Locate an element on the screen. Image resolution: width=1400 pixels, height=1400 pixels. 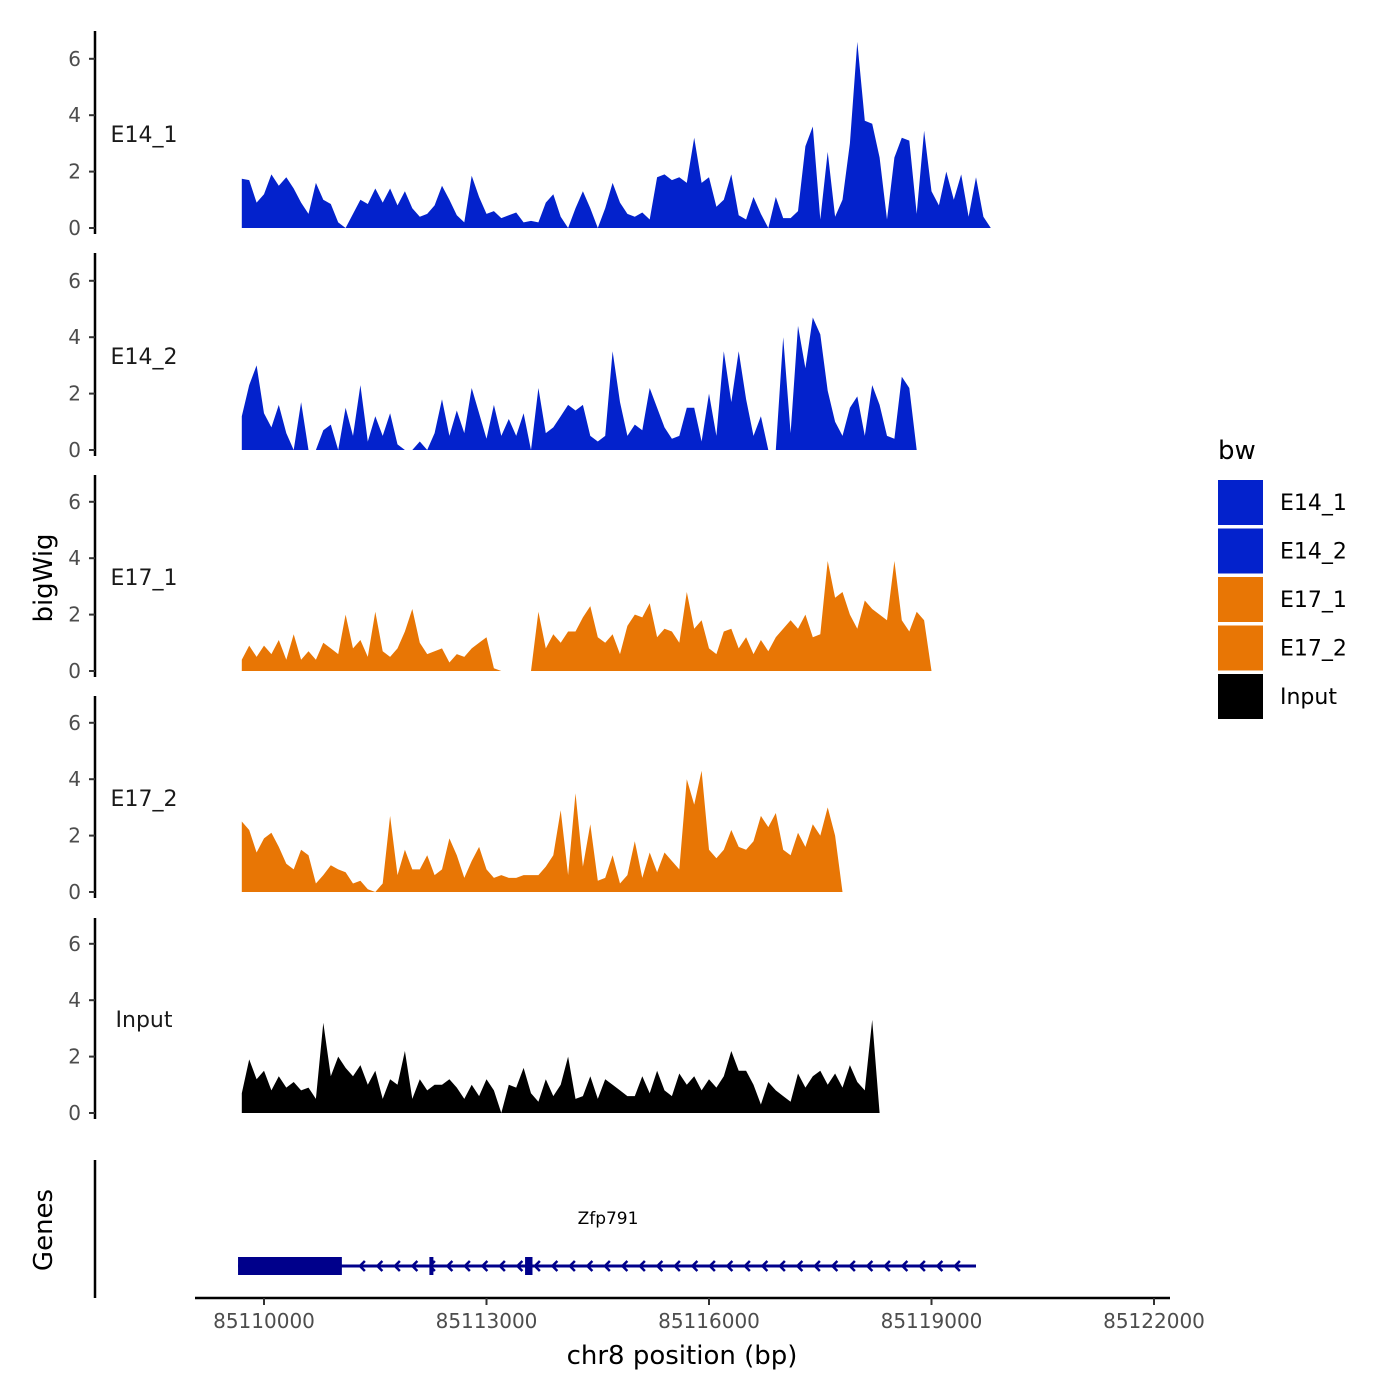
legend-label: E17_2 is located at coordinates (1313, 649).